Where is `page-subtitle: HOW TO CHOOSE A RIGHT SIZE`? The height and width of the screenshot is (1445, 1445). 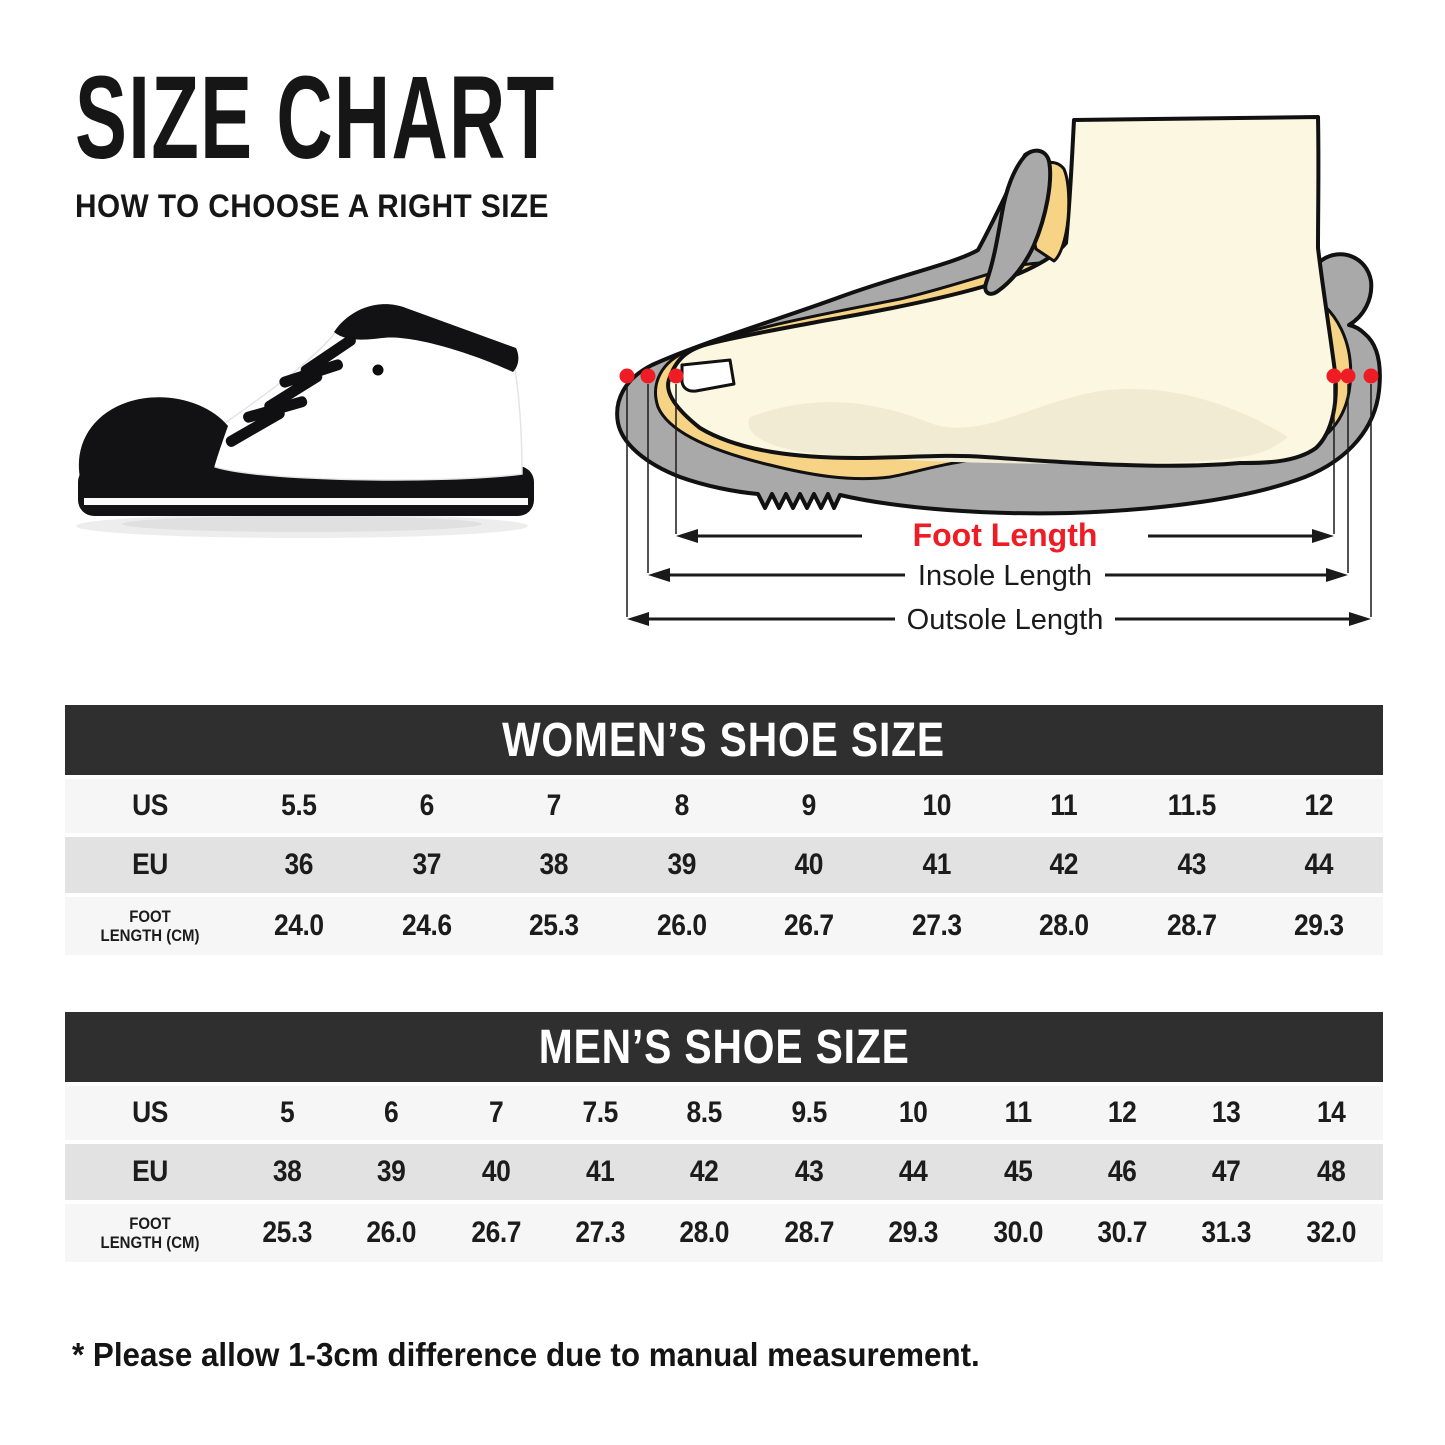 page-subtitle: HOW TO CHOOSE A RIGHT SIZE is located at coordinates (312, 206).